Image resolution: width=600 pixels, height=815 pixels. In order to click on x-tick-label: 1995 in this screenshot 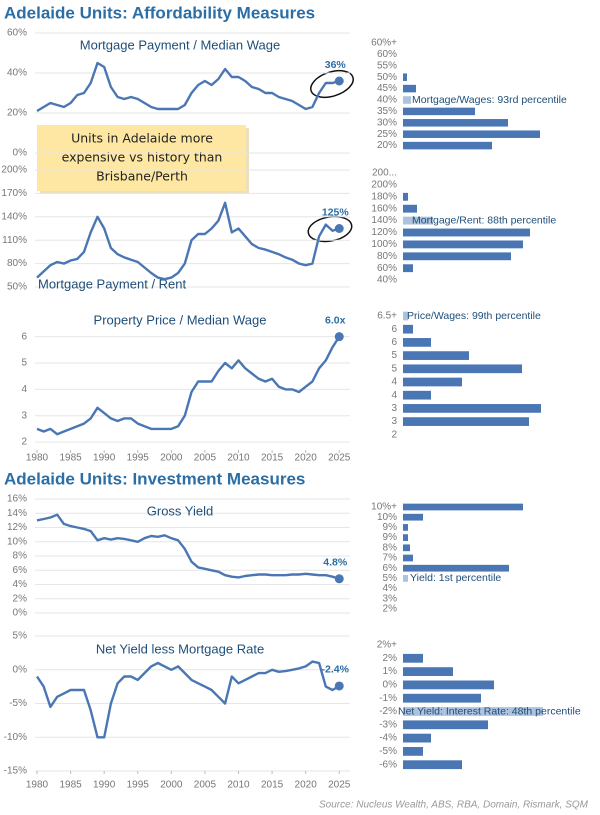, I will do `click(138, 785)`.